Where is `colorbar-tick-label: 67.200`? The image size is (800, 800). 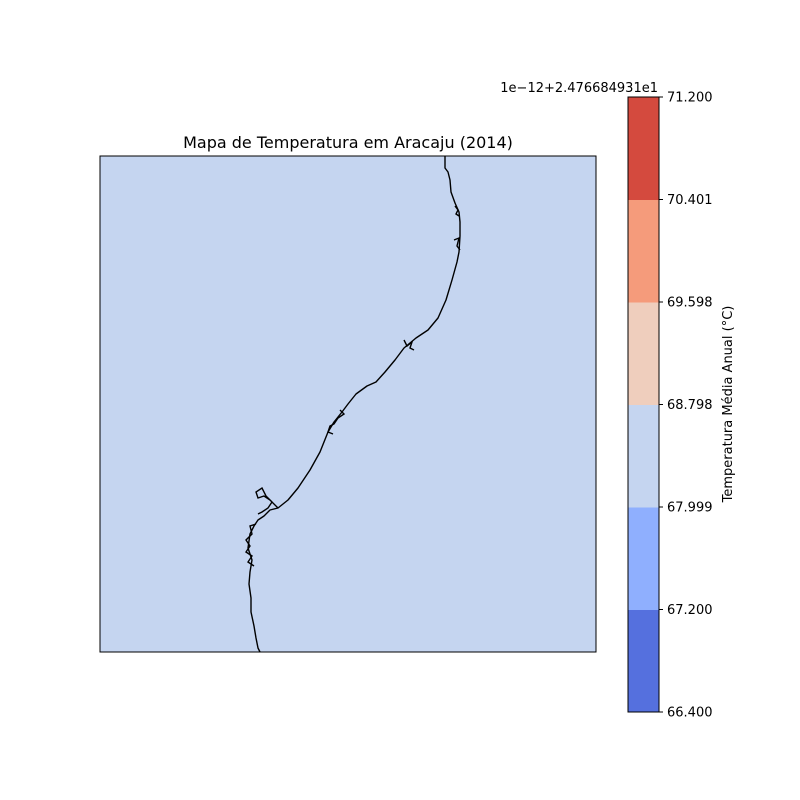 colorbar-tick-label: 67.200 is located at coordinates (690, 610).